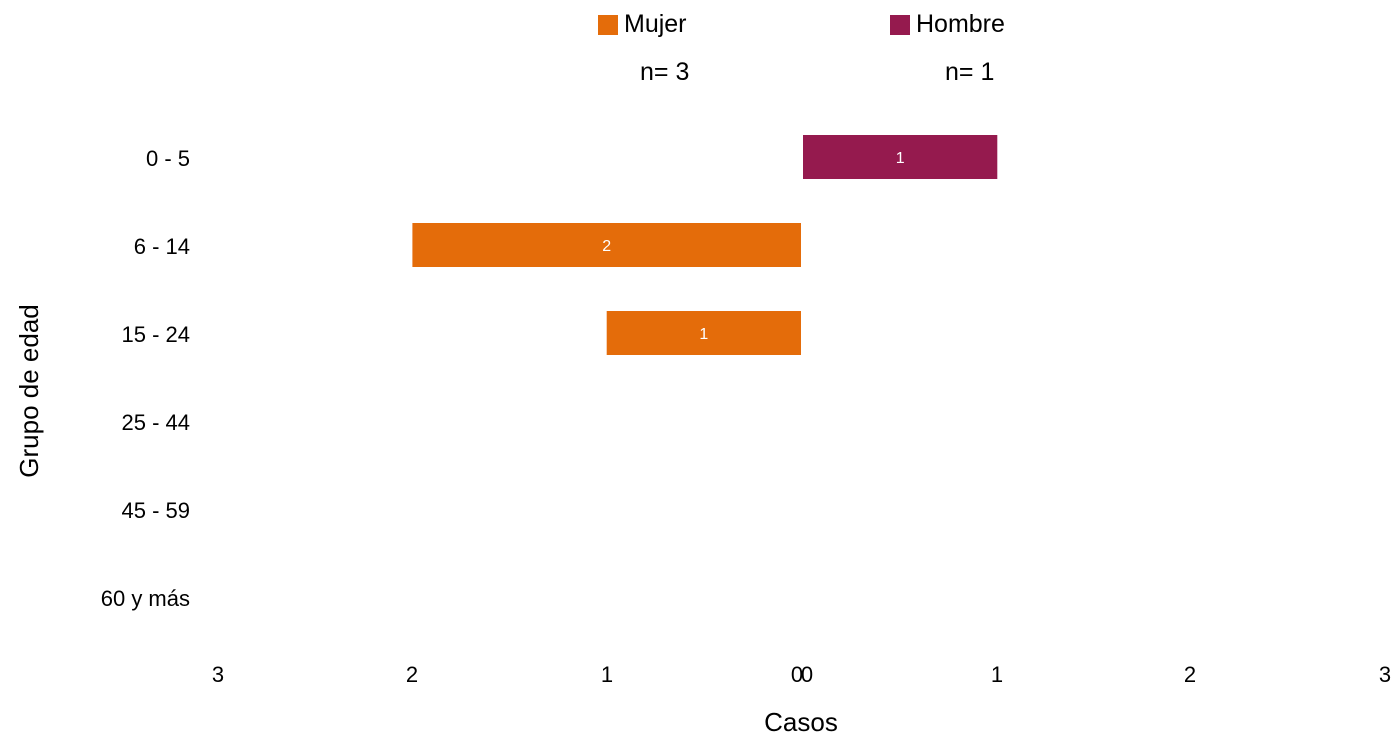 Image resolution: width=1396 pixels, height=735 pixels. I want to click on category-label: 60 y más, so click(145, 598).